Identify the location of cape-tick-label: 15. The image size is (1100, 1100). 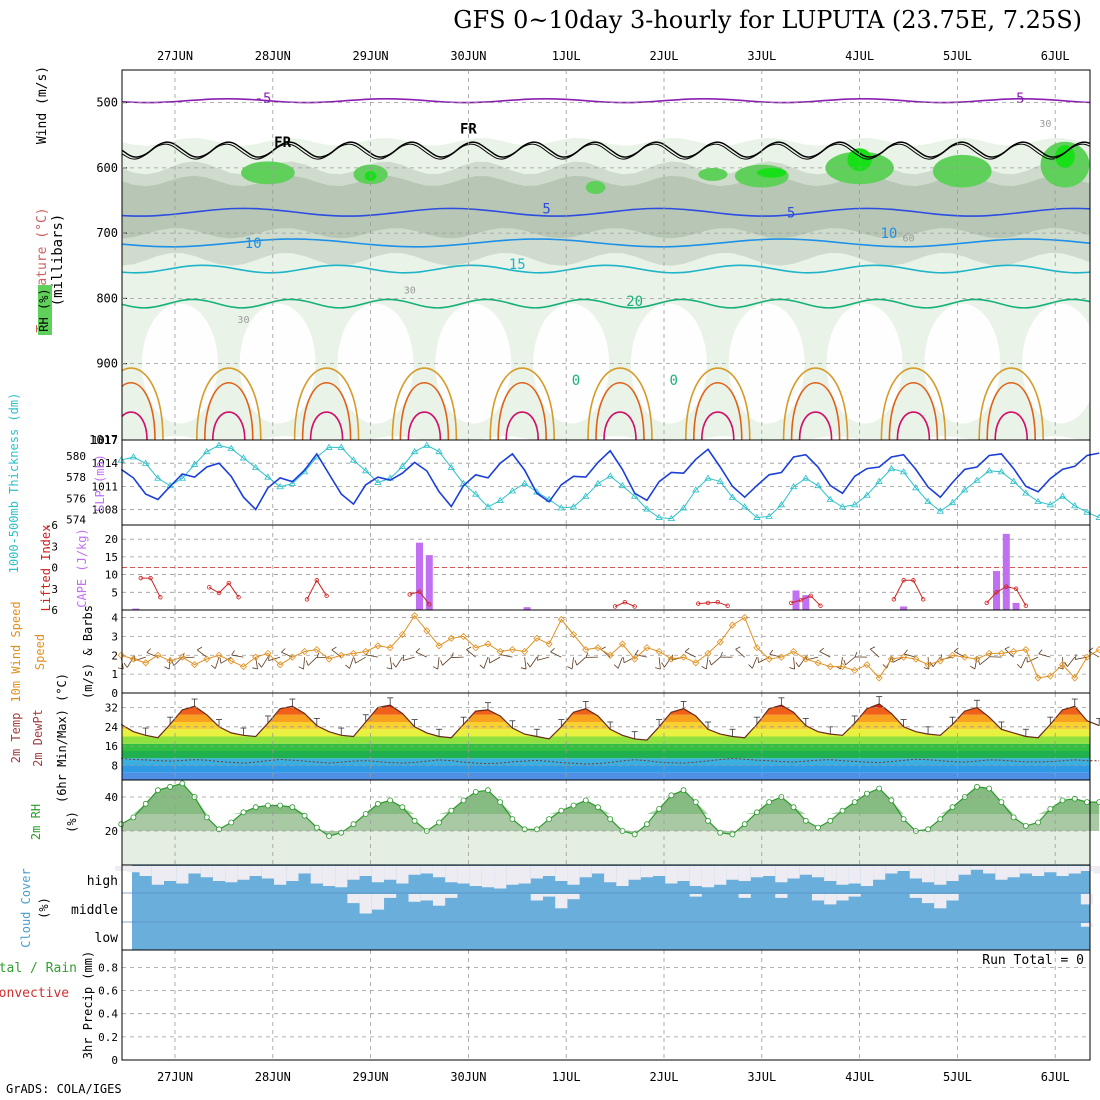
(111, 557).